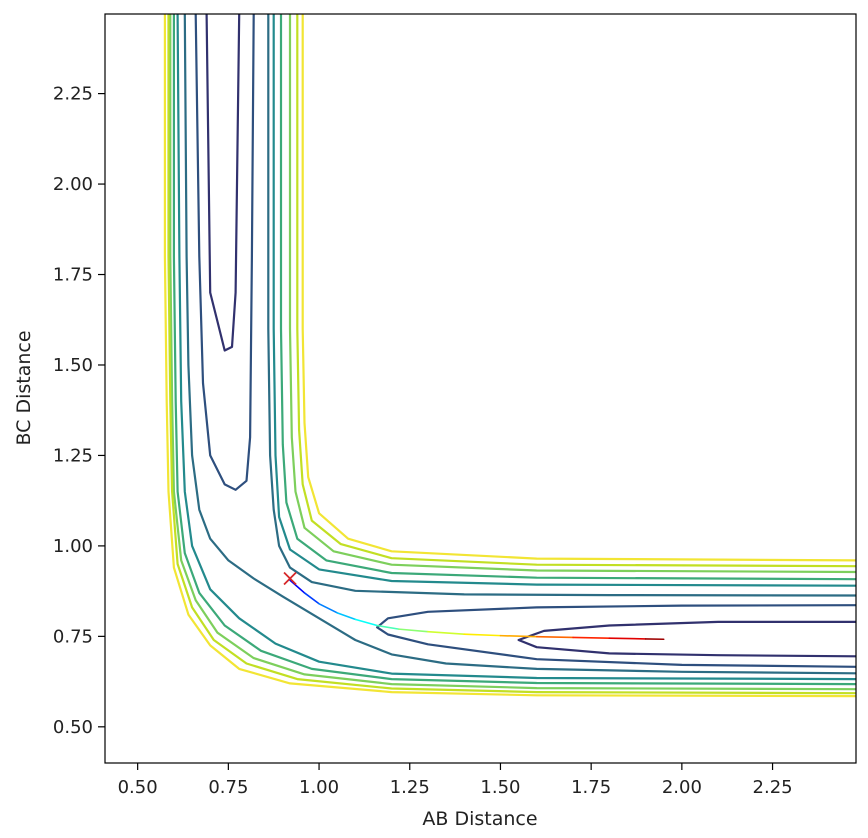  I want to click on x-axis-label: AB Distance, so click(479, 819).